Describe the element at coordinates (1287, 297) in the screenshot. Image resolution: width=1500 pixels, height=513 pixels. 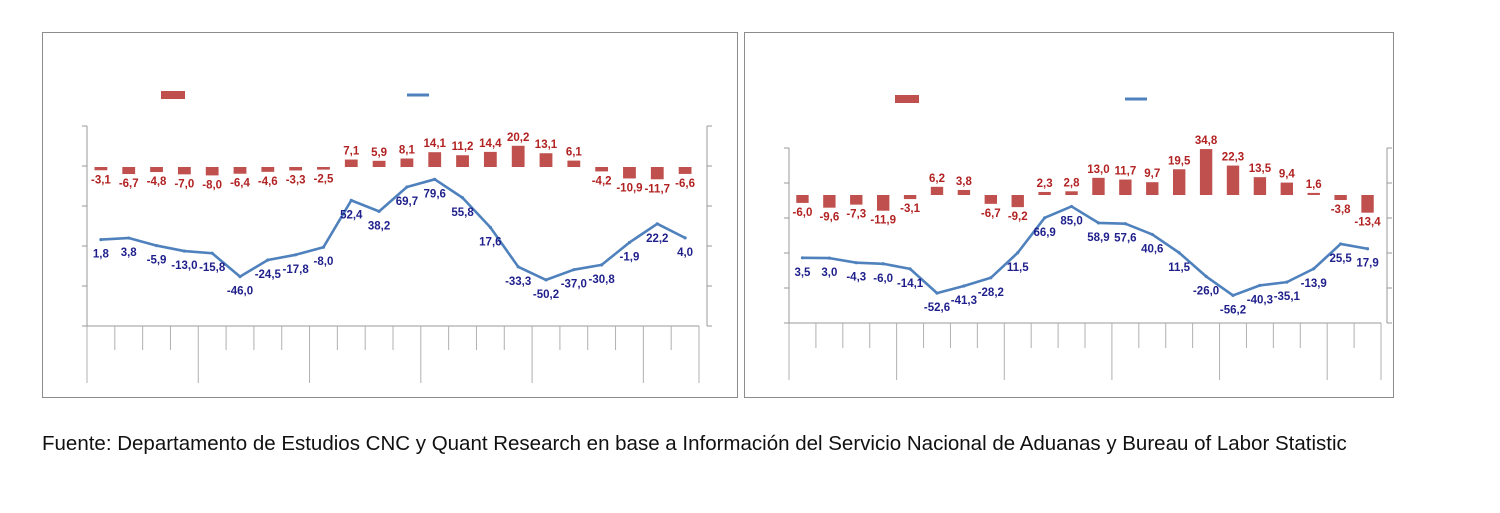
I see `line-data-label: -35,1` at that location.